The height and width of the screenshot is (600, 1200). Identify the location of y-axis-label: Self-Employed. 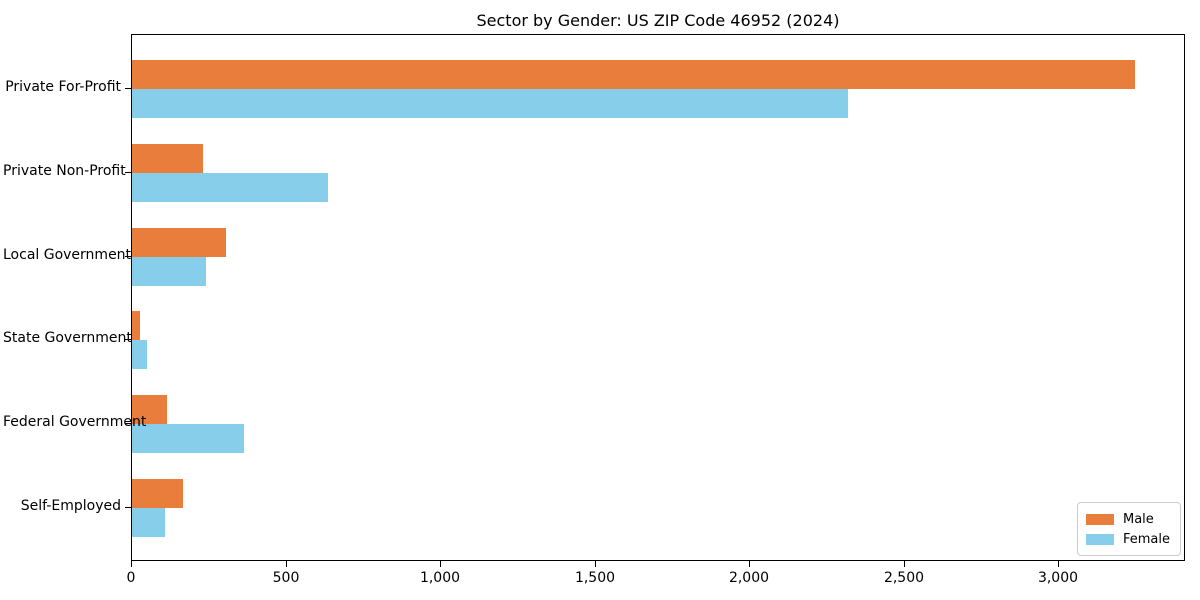
(70, 506).